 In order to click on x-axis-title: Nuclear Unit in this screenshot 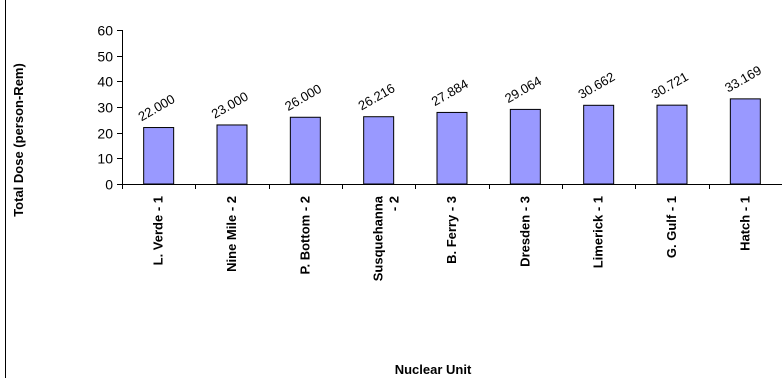, I will do `click(433, 369)`.